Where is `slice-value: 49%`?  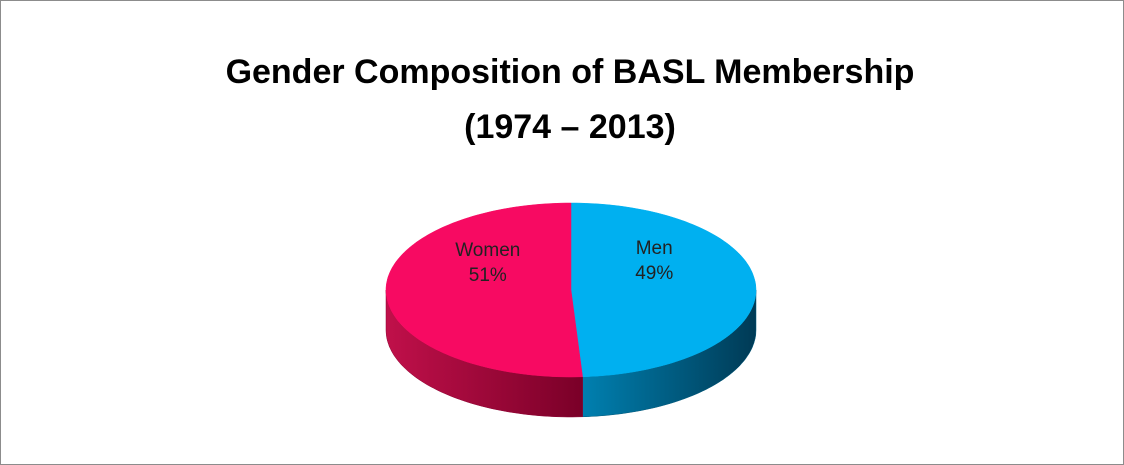 slice-value: 49% is located at coordinates (654, 273).